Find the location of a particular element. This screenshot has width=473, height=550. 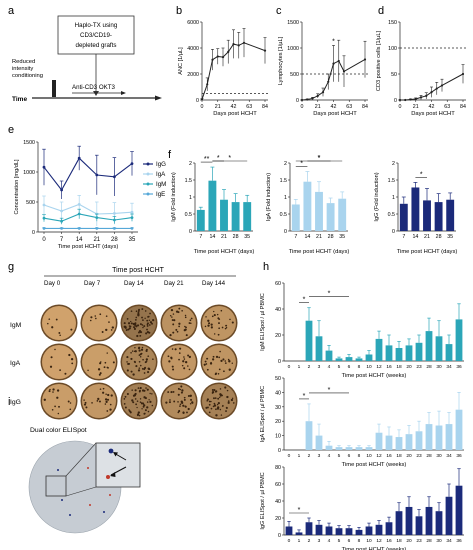

series-line is located at coordinates (88, 174).